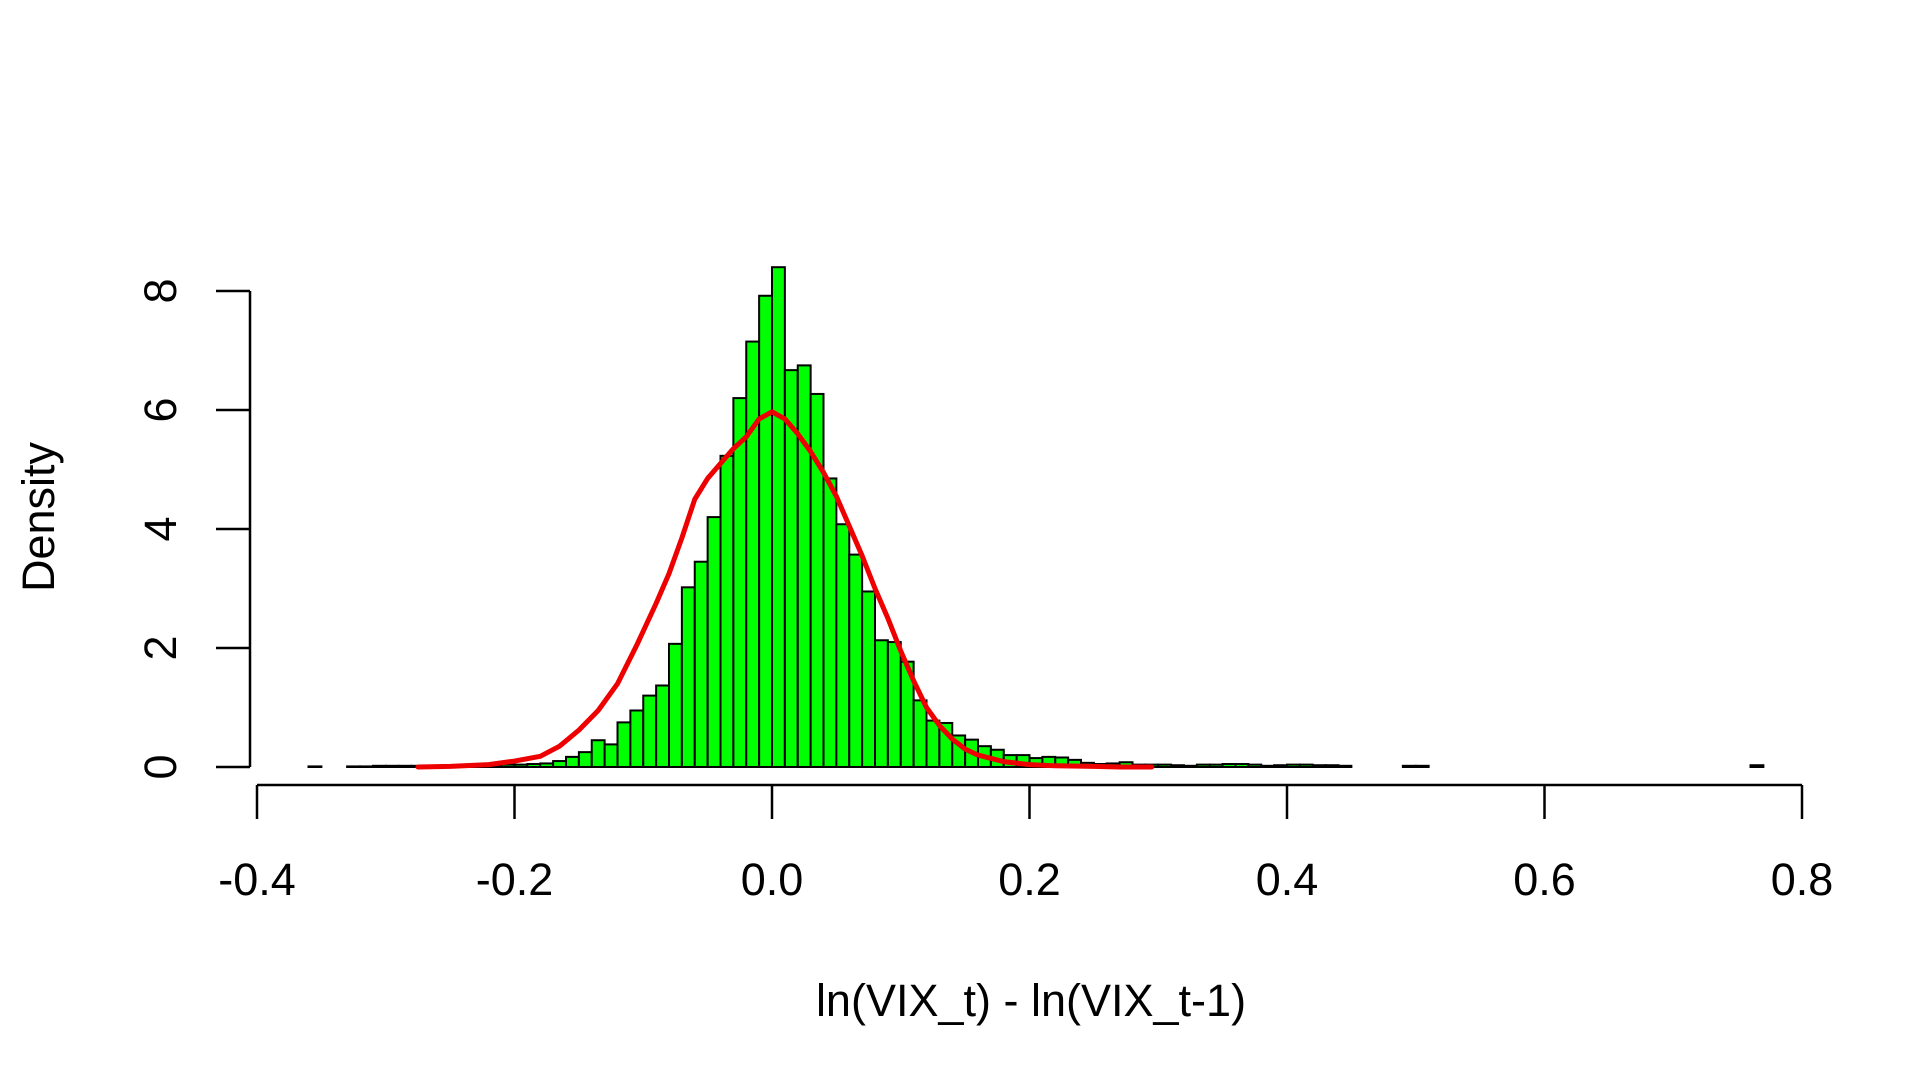 The width and height of the screenshot is (1920, 1080). I want to click on density-curve-layer, so click(785, 589).